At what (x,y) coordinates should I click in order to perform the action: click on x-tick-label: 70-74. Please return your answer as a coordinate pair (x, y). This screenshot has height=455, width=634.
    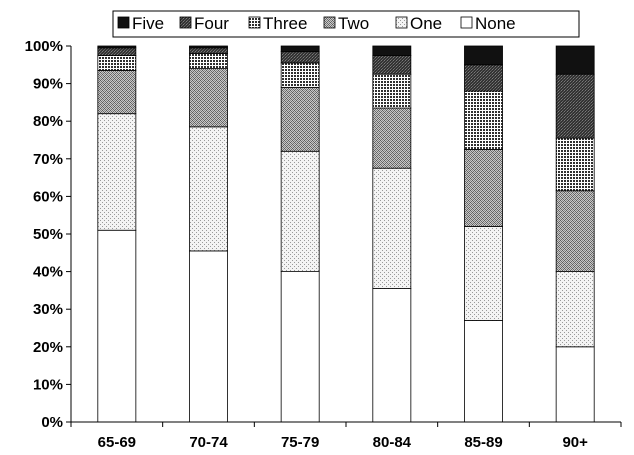
    Looking at the image, I should click on (208, 442).